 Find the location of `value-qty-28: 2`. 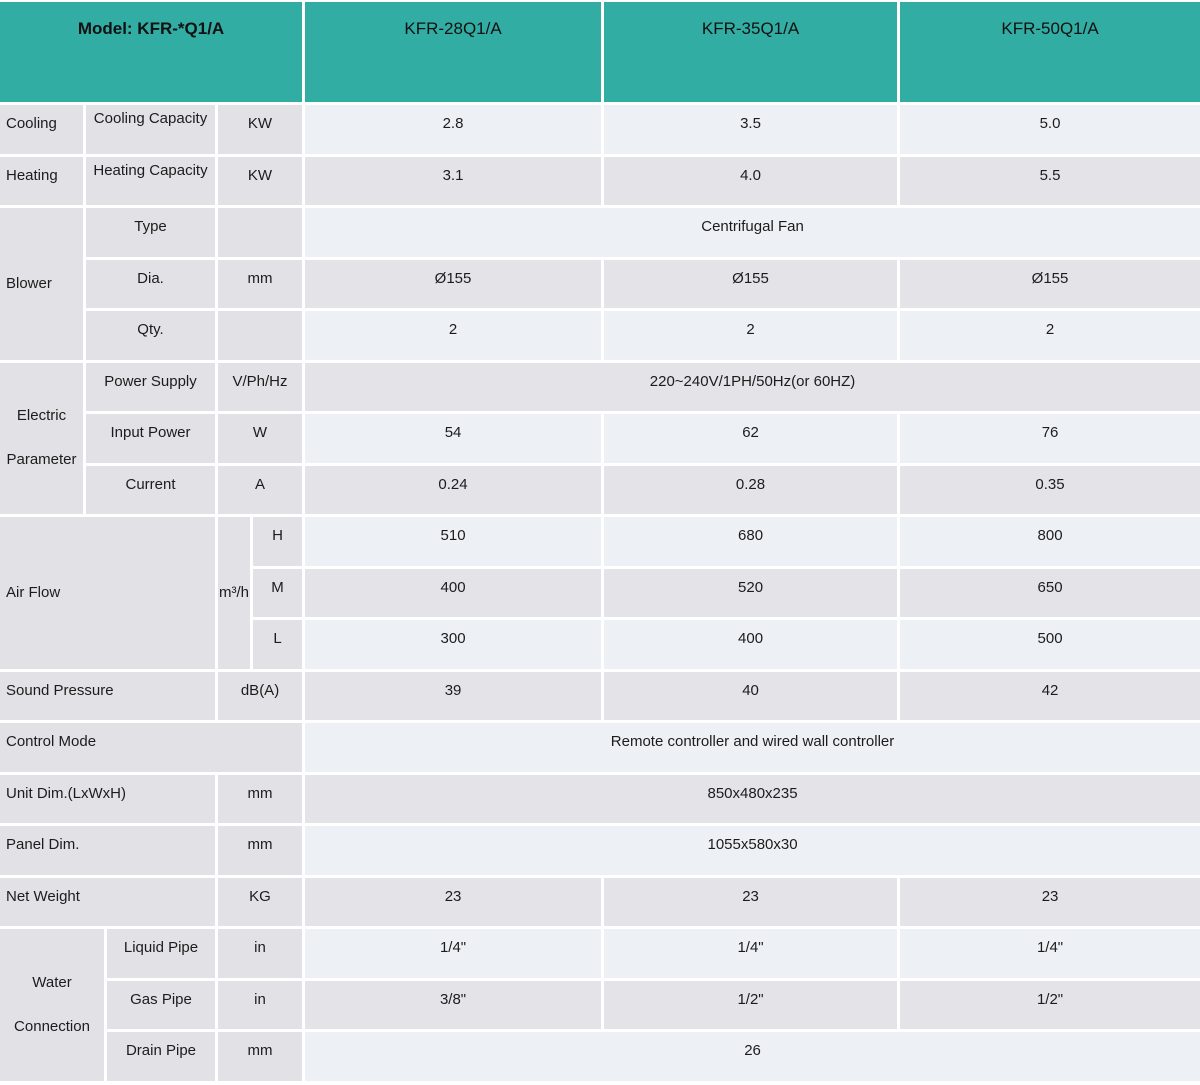

value-qty-28: 2 is located at coordinates (453, 335).